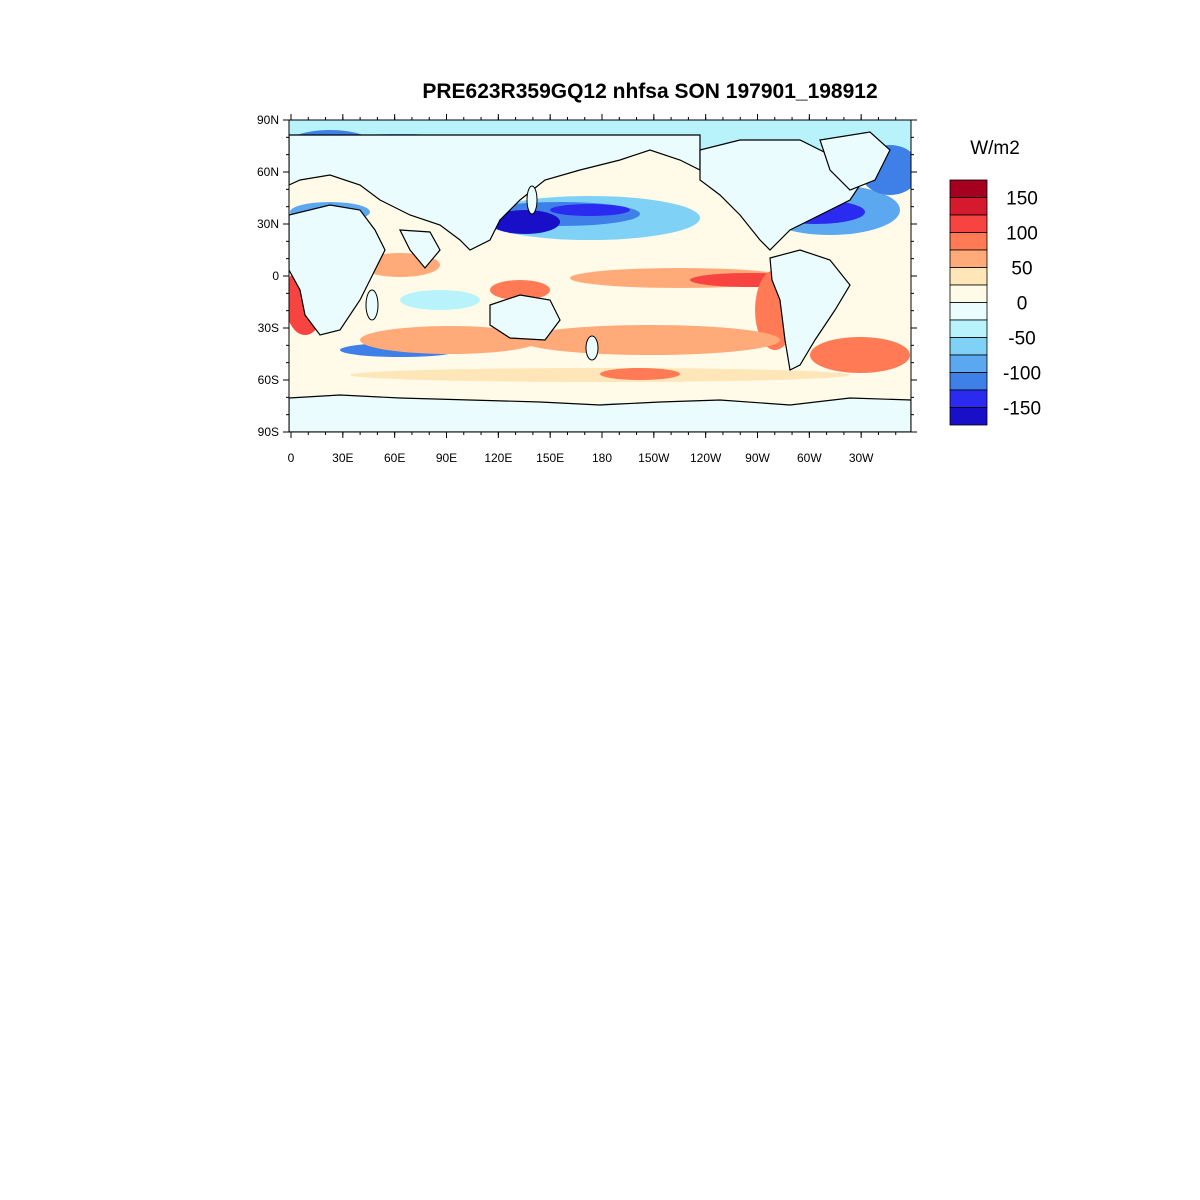 This screenshot has height=1200, width=1200. I want to click on south-america-land, so click(810, 310).